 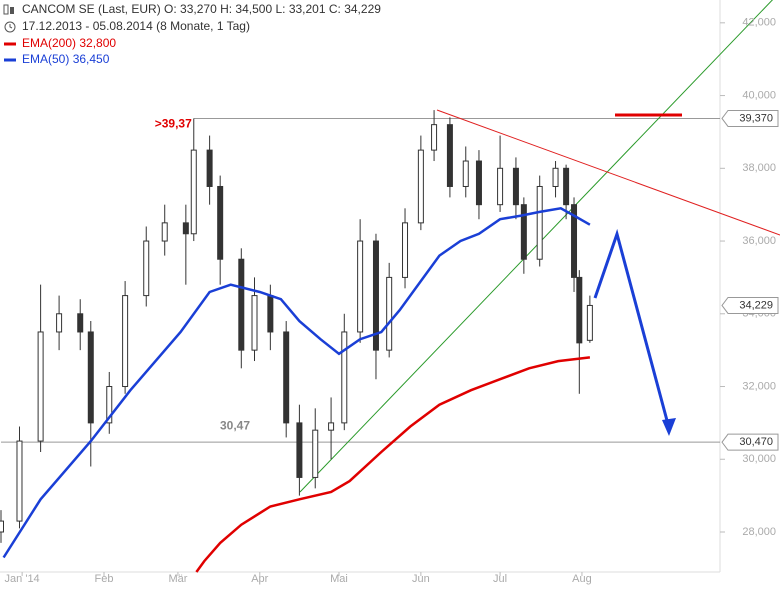 I want to click on forecast-arrow, so click(x=632, y=328).